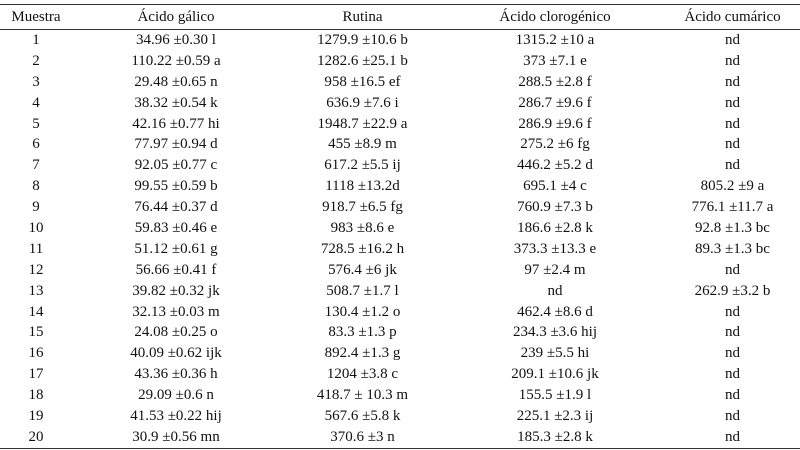 The image size is (800, 450). What do you see at coordinates (36, 374) in the screenshot?
I see `table-cell: 17` at bounding box center [36, 374].